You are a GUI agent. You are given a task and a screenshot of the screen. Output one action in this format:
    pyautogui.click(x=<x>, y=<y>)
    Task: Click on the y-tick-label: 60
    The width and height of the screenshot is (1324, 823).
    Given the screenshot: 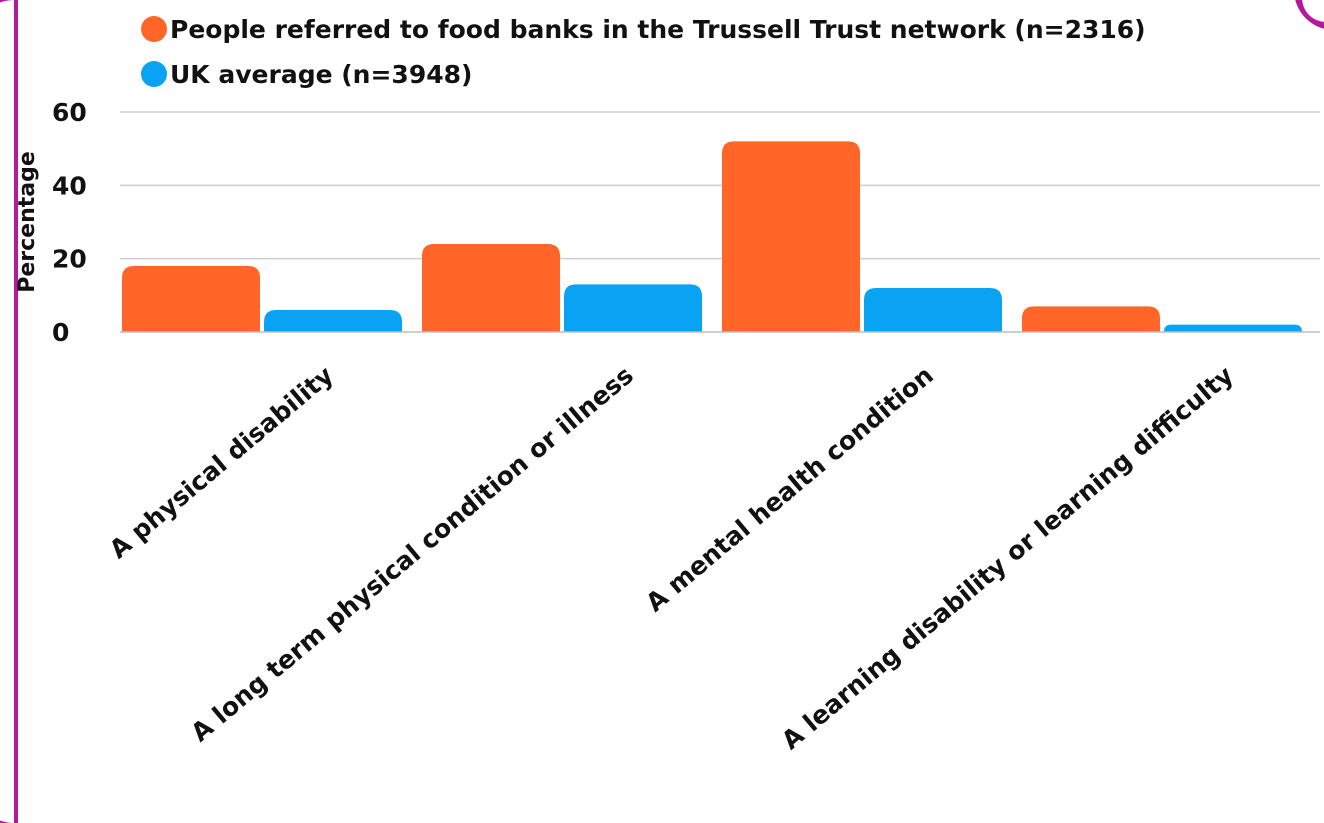 What is the action you would take?
    pyautogui.click(x=69, y=112)
    